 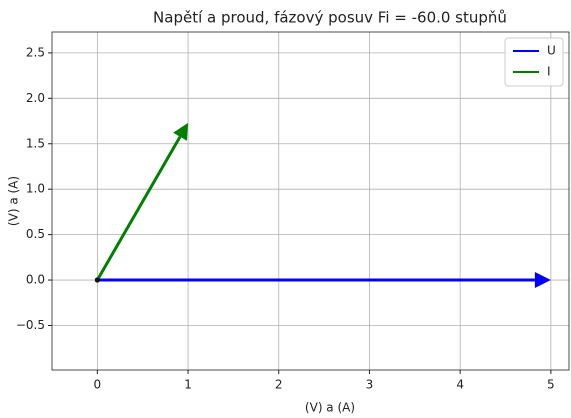 I want to click on x-axis-label: (V) a (A), so click(x=330, y=408).